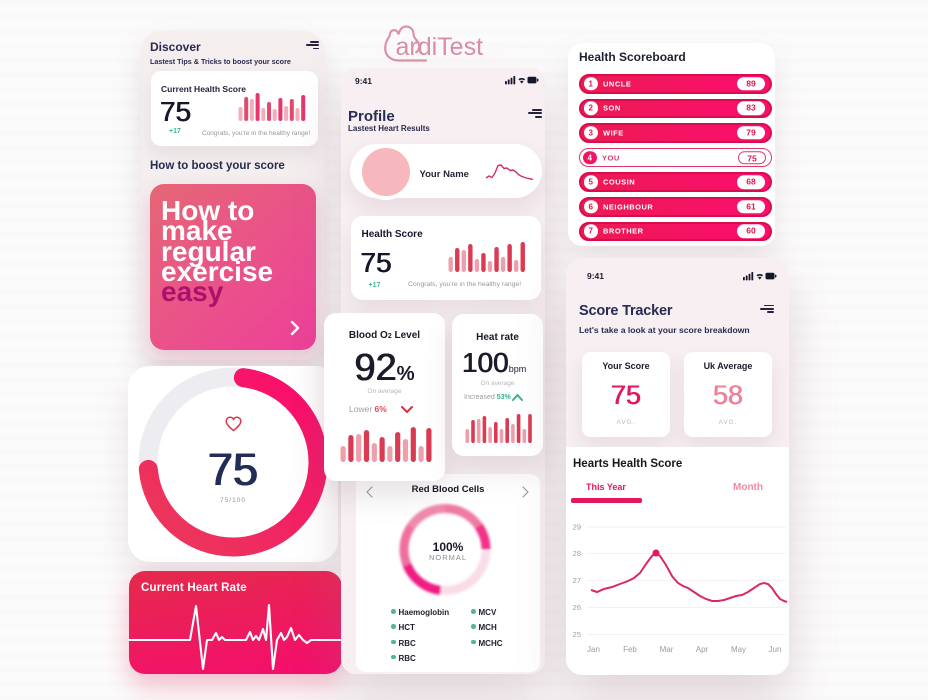 The height and width of the screenshot is (700, 928). Describe the element at coordinates (667, 649) in the screenshot. I see `svg-text: Mar` at that location.